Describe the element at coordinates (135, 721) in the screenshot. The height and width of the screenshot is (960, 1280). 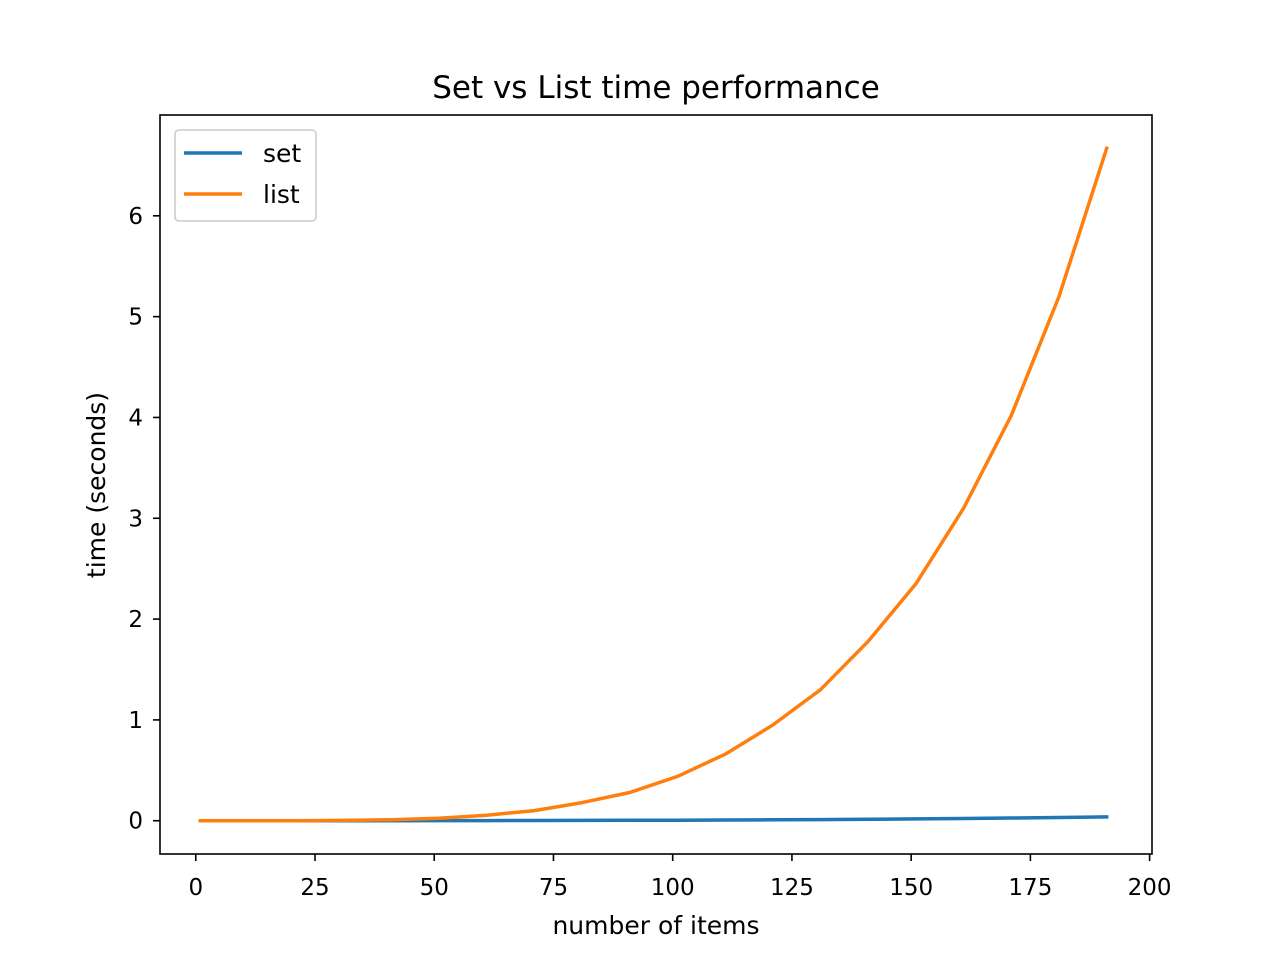
I see `y-tick-label: 1` at that location.